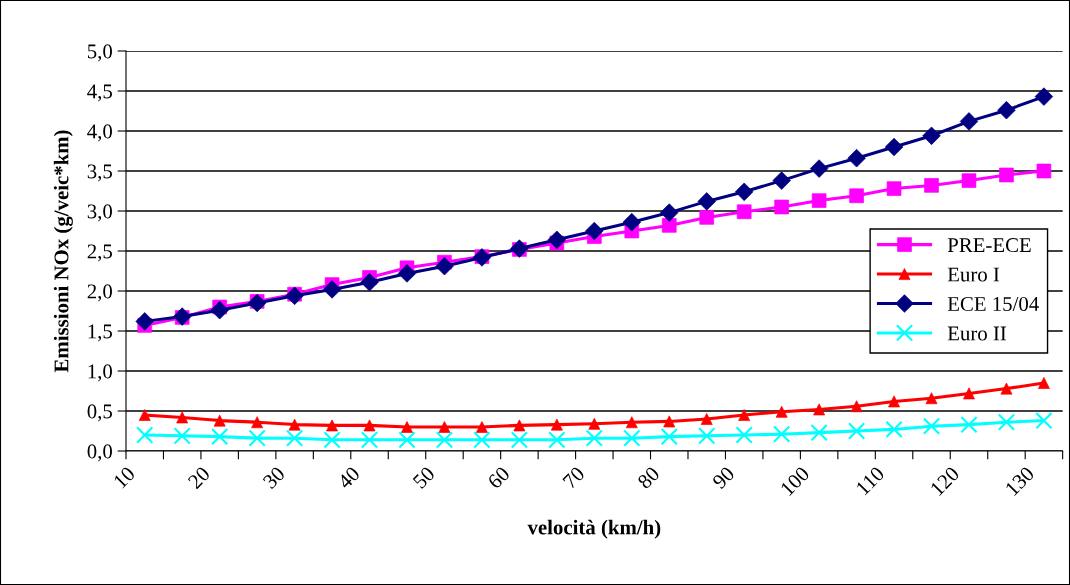  Describe the element at coordinates (574, 477) in the screenshot. I see `x-tick-label: 70` at that location.